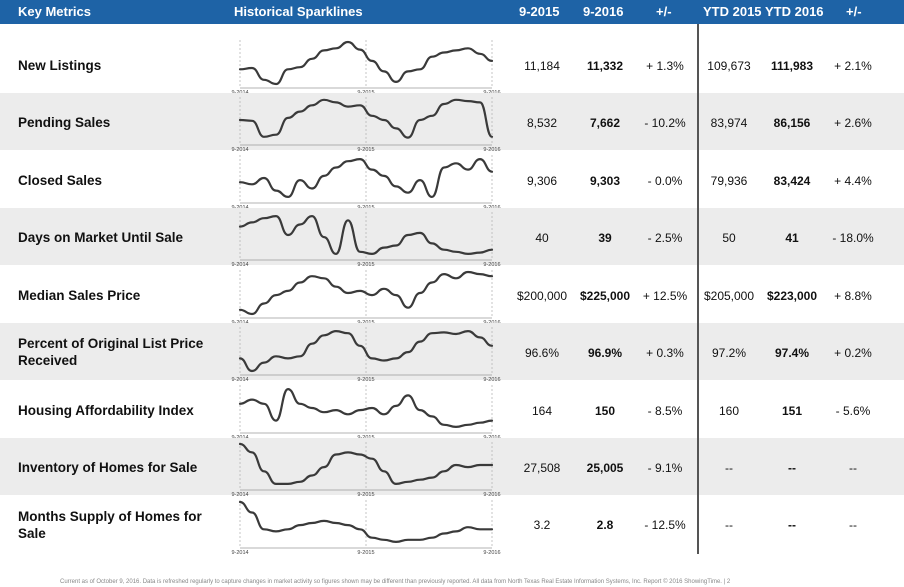 The height and width of the screenshot is (587, 904). I want to click on value-ytd-2015: 50, so click(729, 238).